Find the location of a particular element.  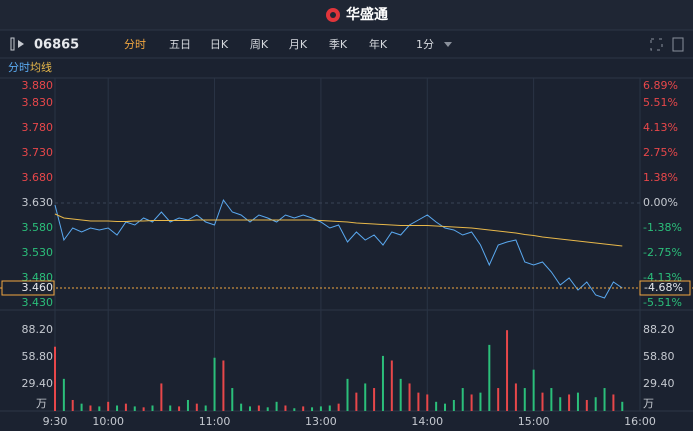

logo-text: 华盛通 is located at coordinates (367, 14).